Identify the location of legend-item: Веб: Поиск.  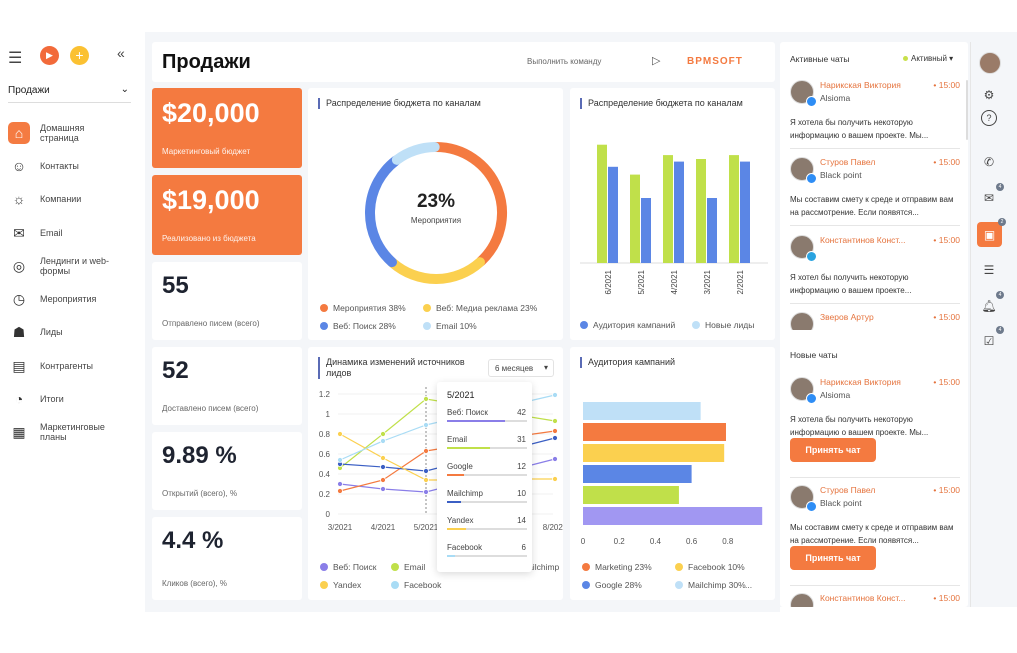
(348, 567).